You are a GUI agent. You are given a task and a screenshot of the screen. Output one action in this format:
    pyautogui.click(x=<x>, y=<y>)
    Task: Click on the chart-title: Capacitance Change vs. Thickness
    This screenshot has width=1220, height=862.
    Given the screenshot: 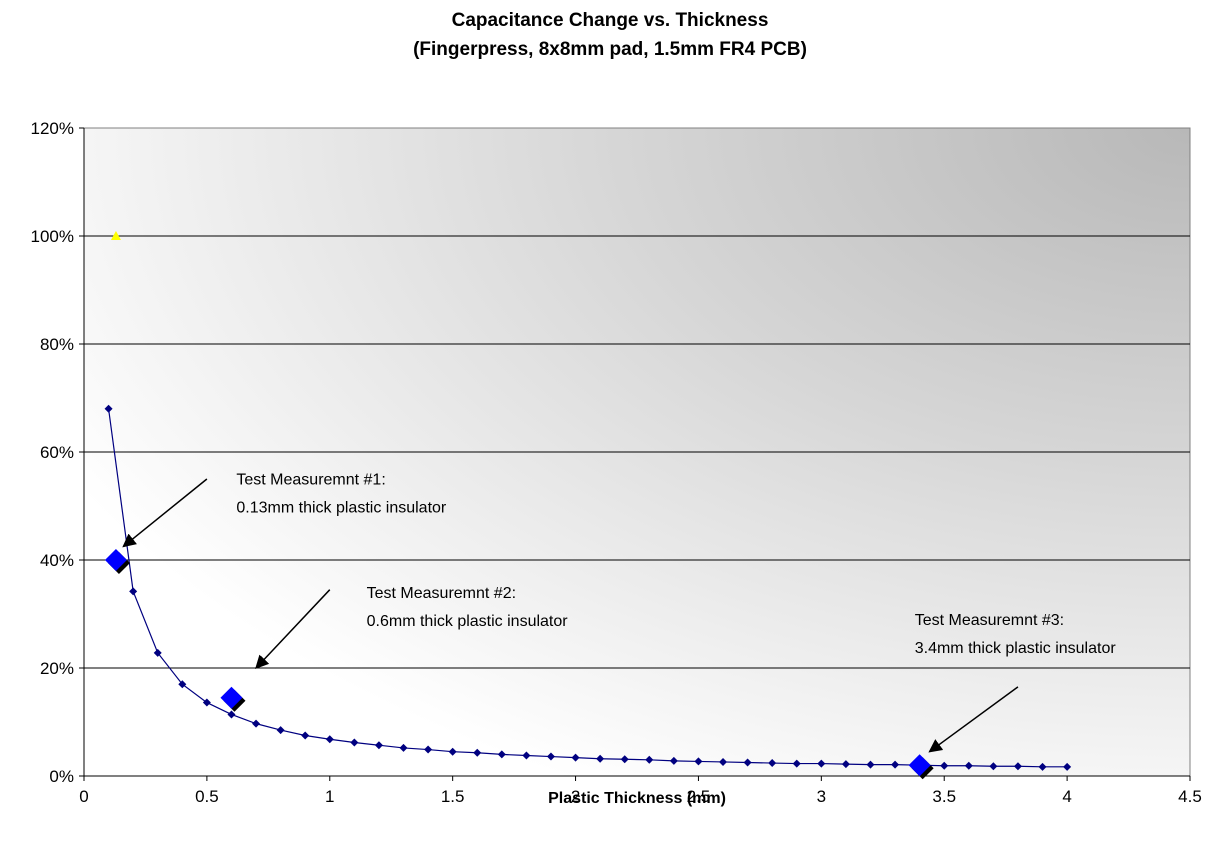 What is the action you would take?
    pyautogui.click(x=610, y=20)
    